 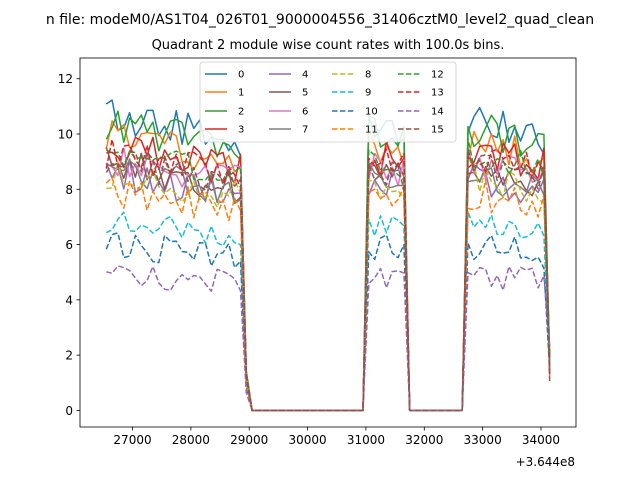 I want to click on y-tick-label: 12, so click(x=65, y=79).